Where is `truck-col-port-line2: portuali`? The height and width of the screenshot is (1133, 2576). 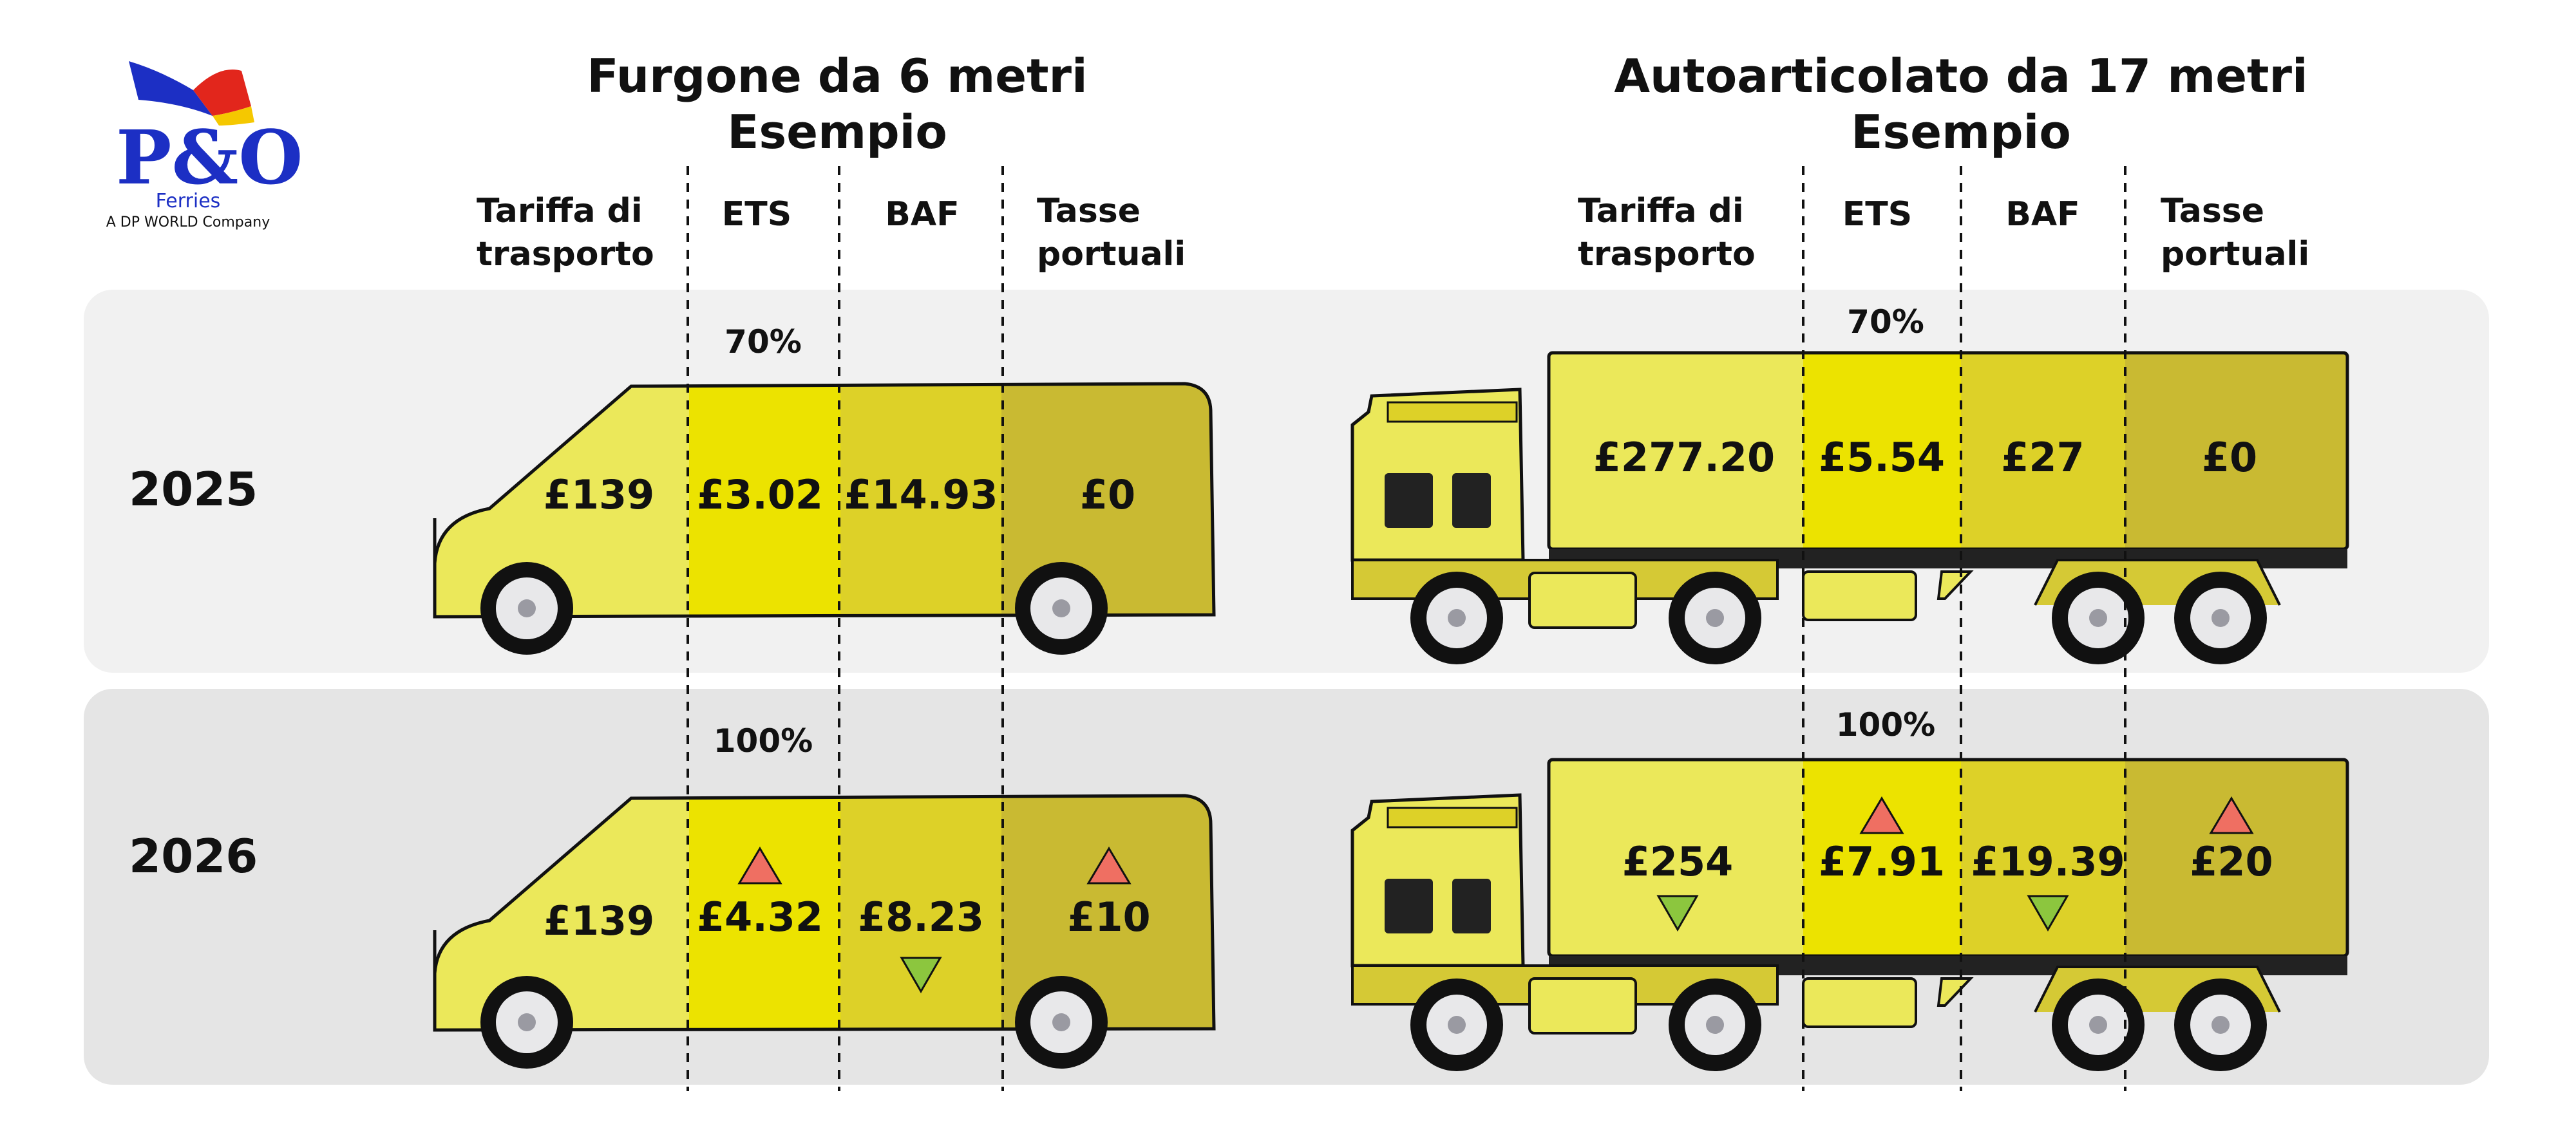 truck-col-port-line2: portuali is located at coordinates (2235, 254).